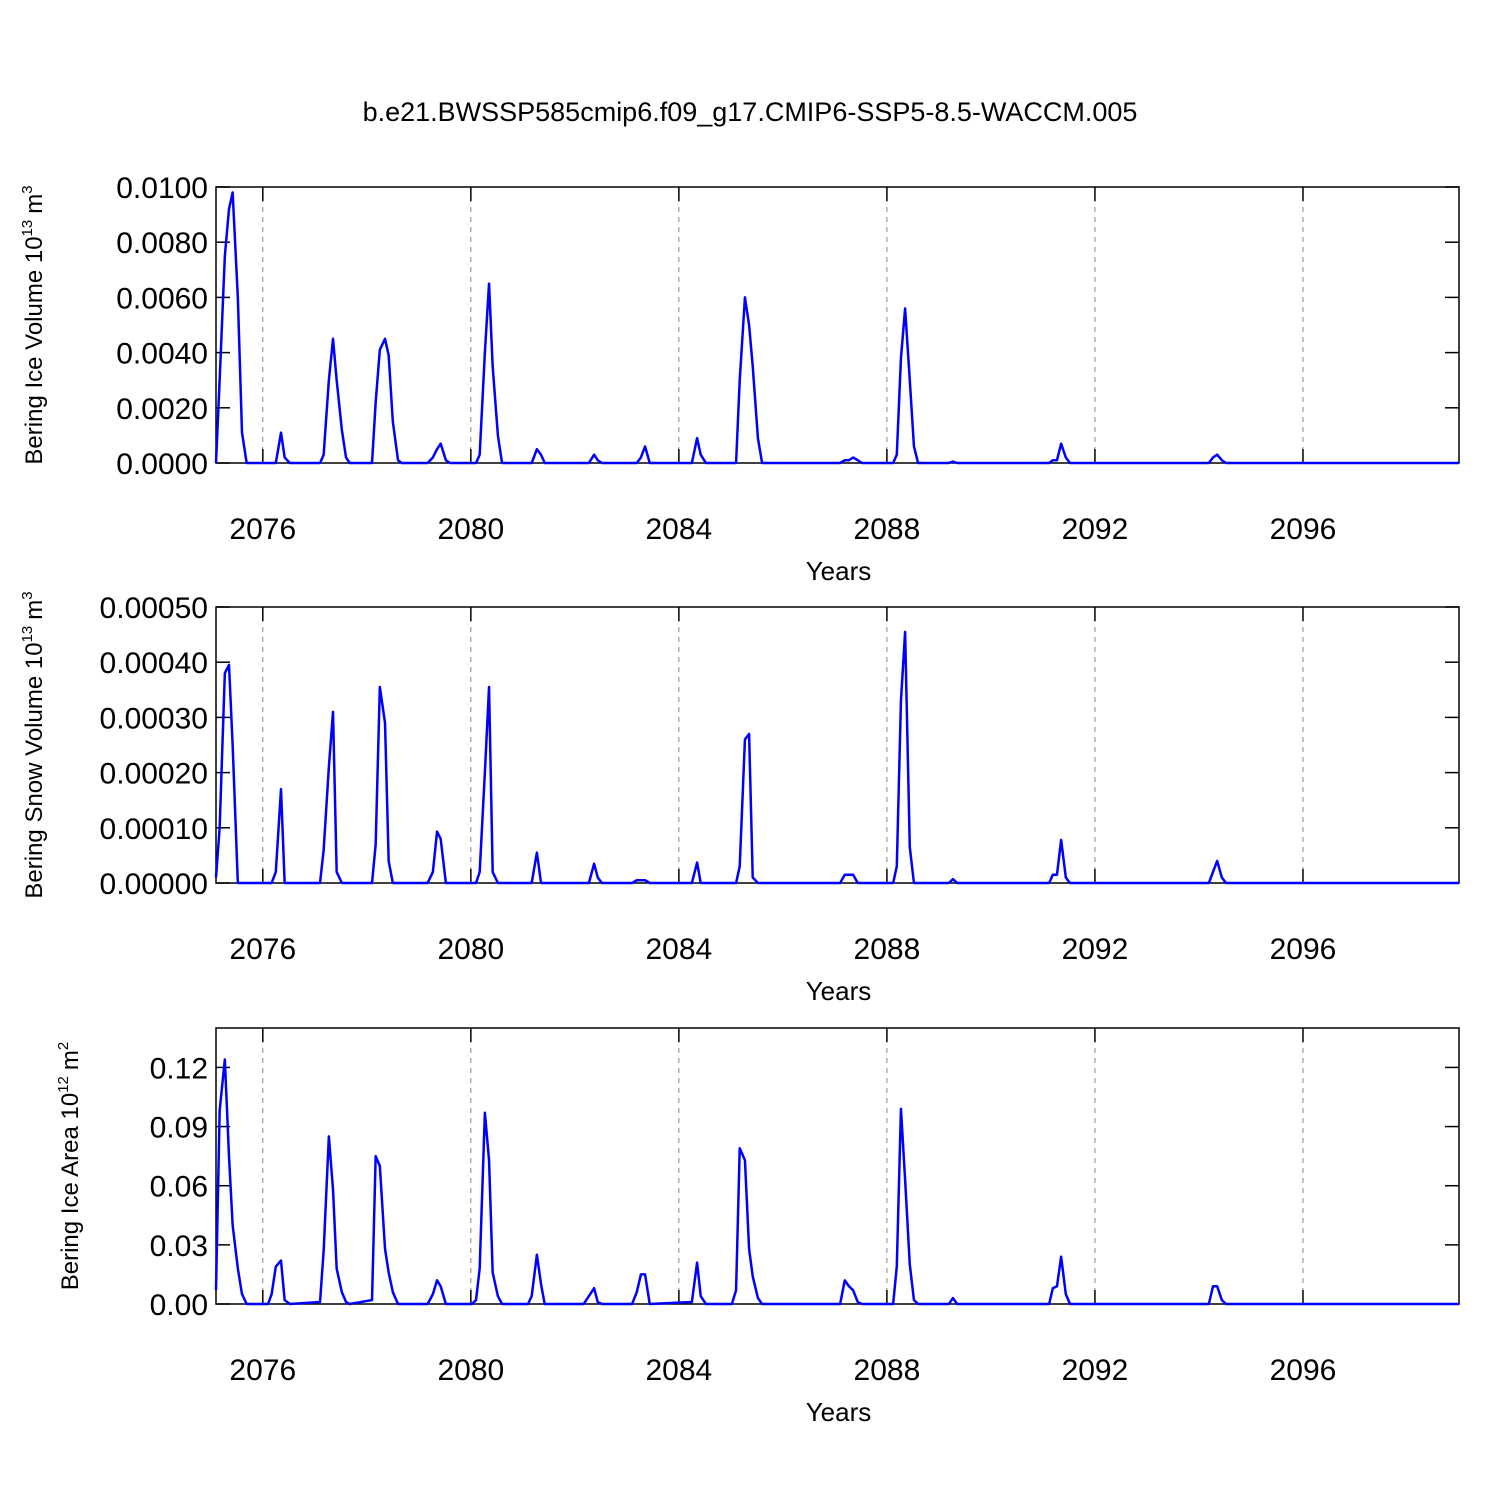 The image size is (1500, 1500). I want to click on y-tick-label: 0.00040, so click(154, 663).